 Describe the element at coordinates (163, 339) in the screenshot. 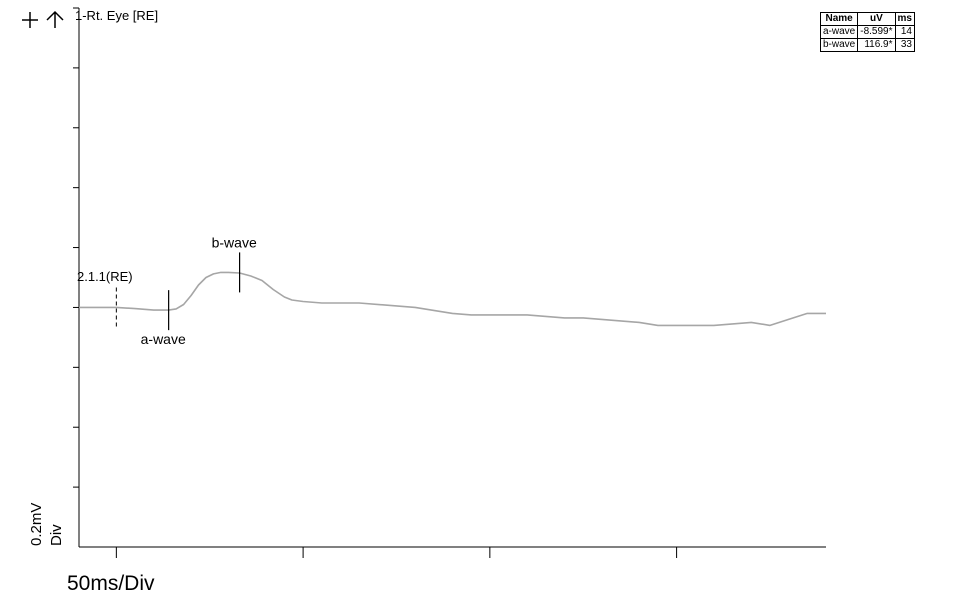

I see `a-wave-label: a-wave` at that location.